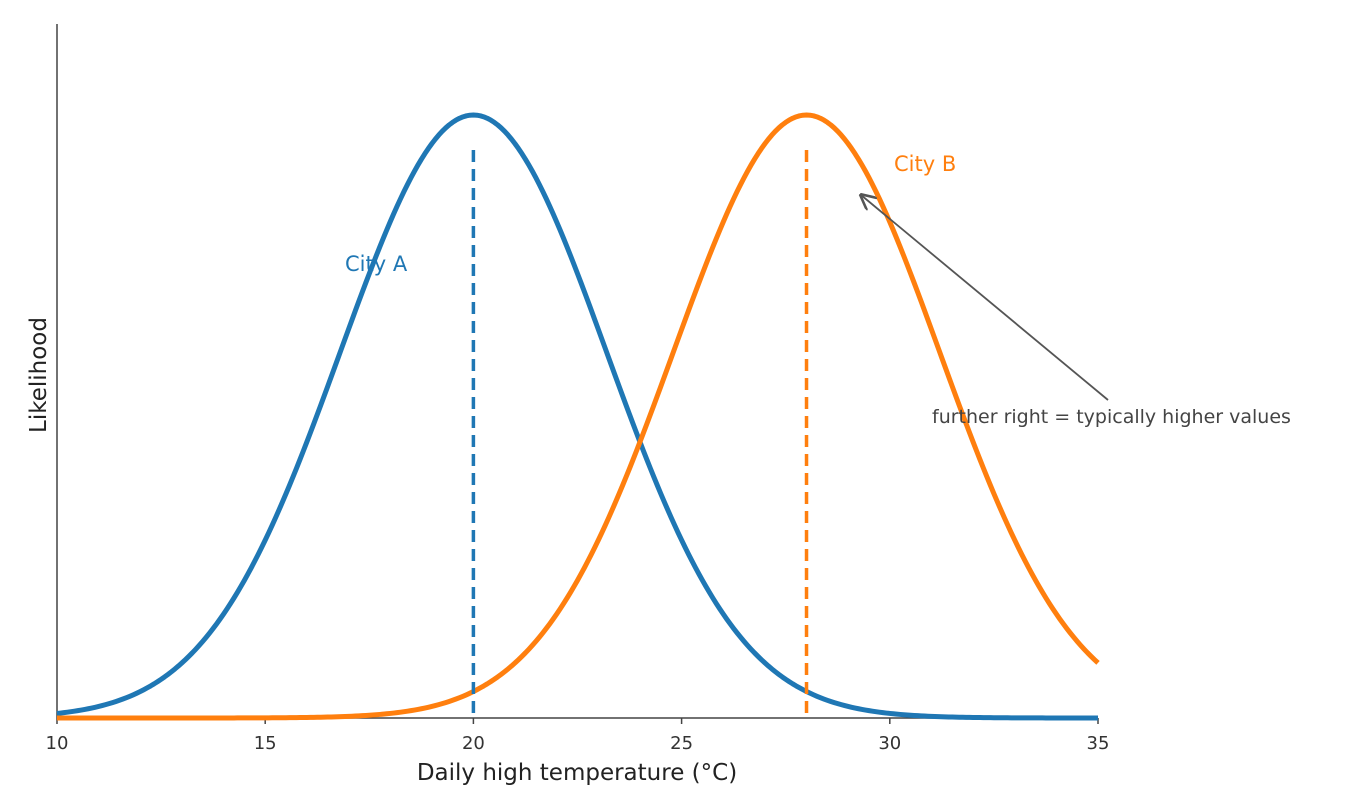  What do you see at coordinates (889, 743) in the screenshot?
I see `x-tick-label: 30` at bounding box center [889, 743].